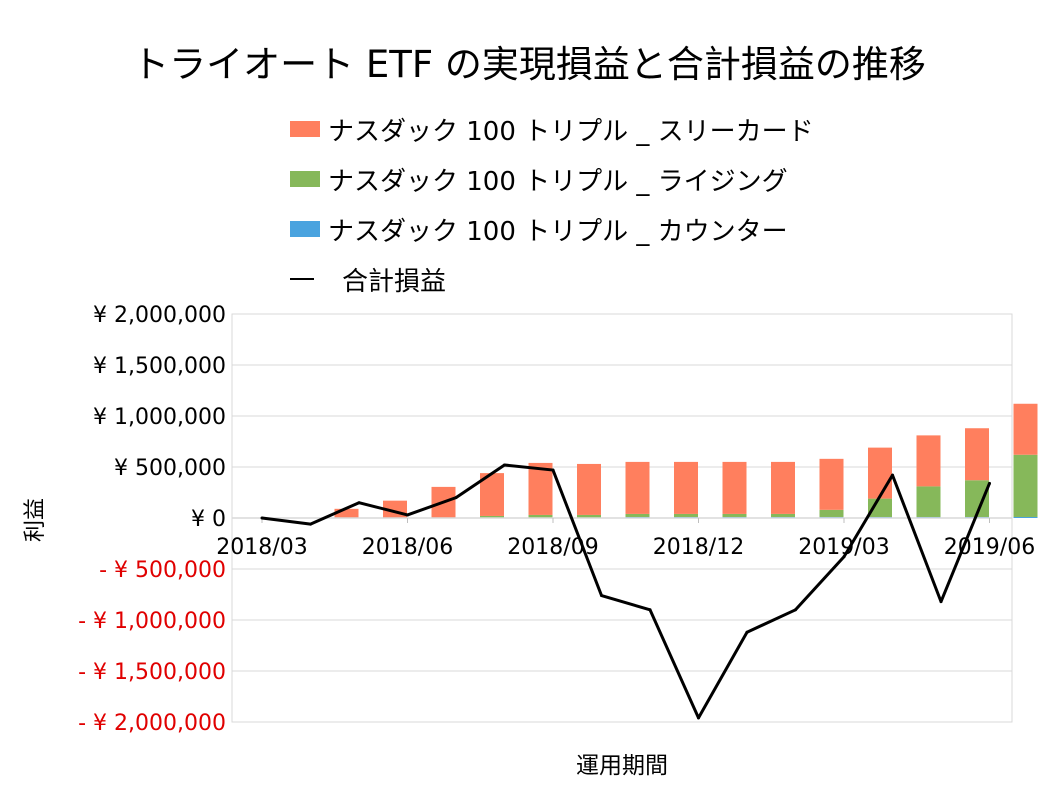 The image size is (1058, 794). Describe the element at coordinates (558, 181) in the screenshot. I see `legend-label-rising: ナスダック 100 トリプル _ ライジング` at that location.